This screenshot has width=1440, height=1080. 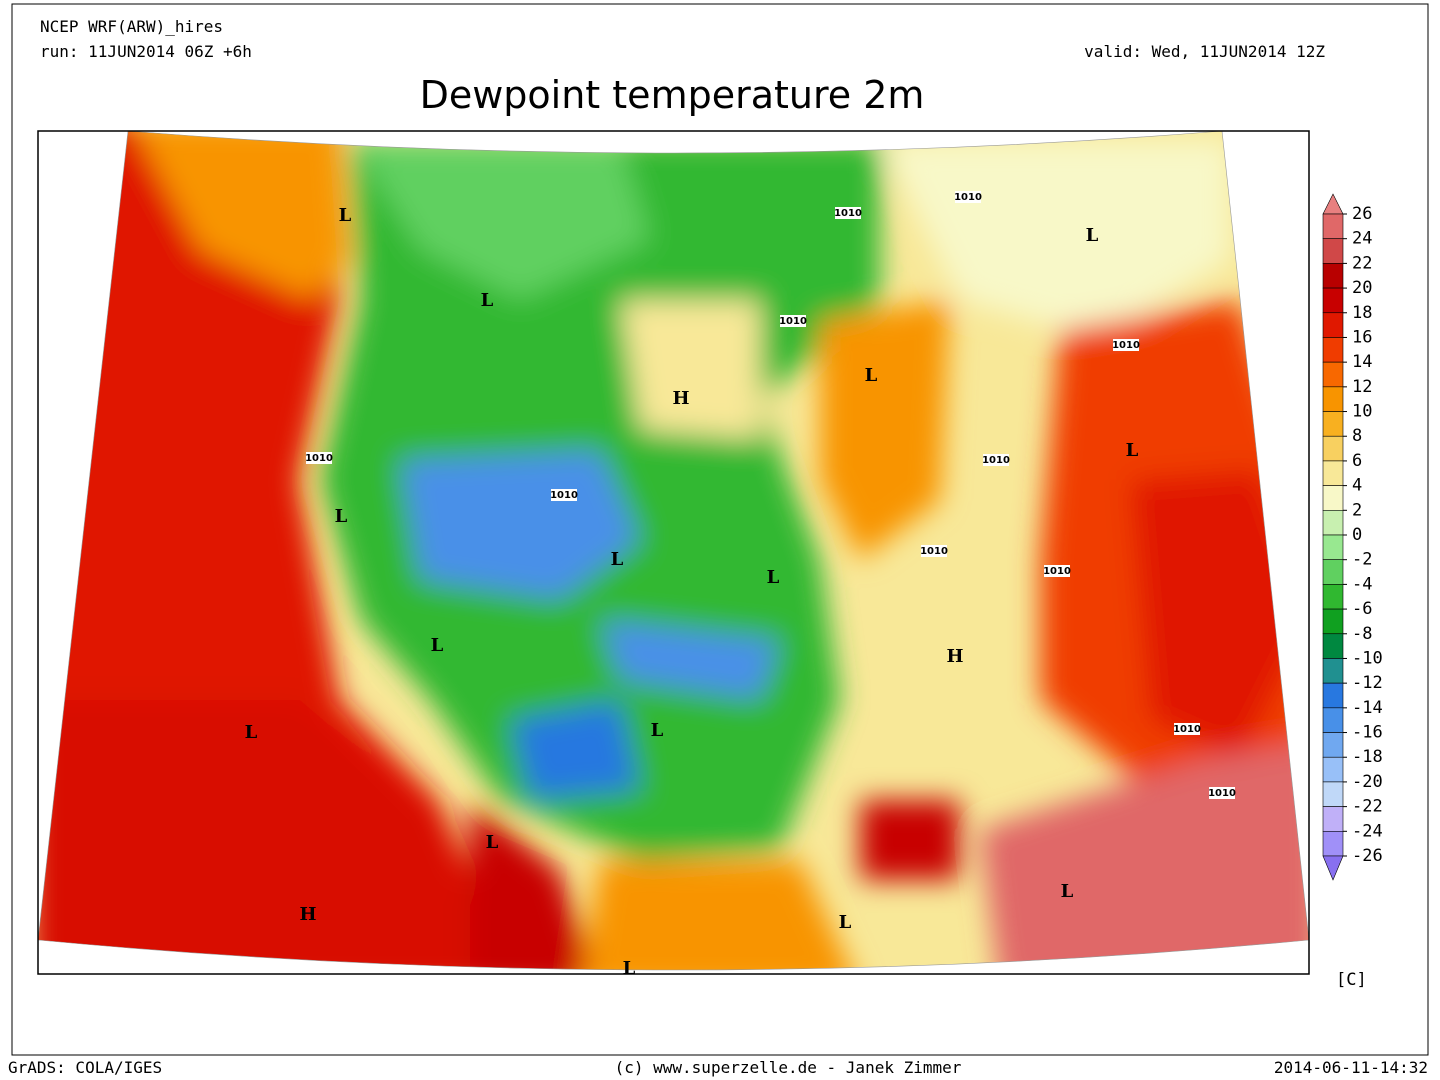 I want to click on colorbar-label: -14, so click(x=1367, y=708).